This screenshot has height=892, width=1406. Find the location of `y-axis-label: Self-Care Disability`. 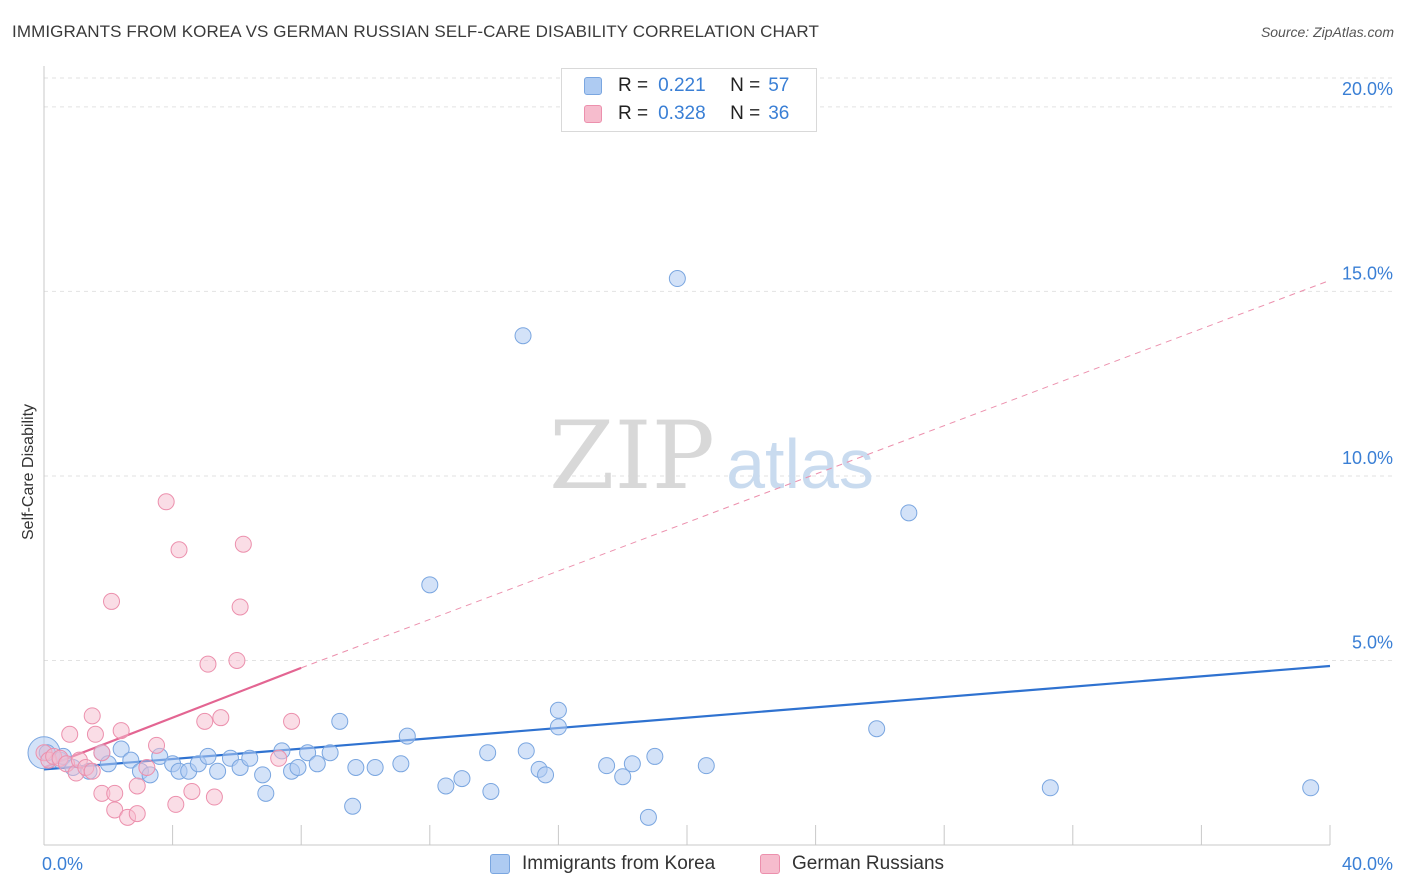

y-axis-label: Self-Care Disability is located at coordinates (28, 471).